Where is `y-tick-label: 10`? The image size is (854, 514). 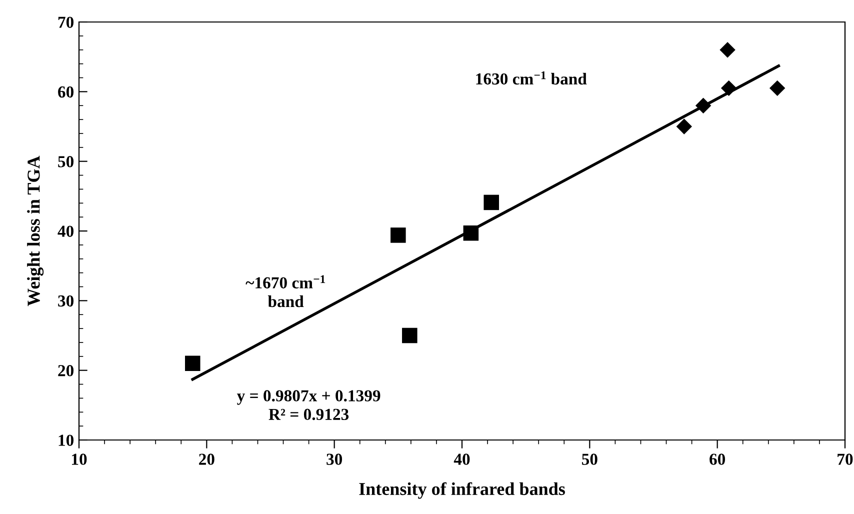 y-tick-label: 10 is located at coordinates (66, 440).